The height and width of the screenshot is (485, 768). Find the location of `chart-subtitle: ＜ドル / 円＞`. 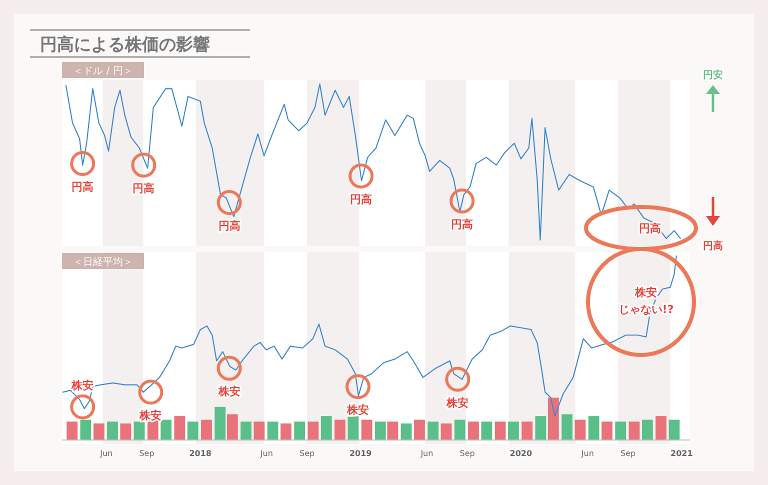

chart-subtitle: ＜ドル / 円＞ is located at coordinates (103, 71).